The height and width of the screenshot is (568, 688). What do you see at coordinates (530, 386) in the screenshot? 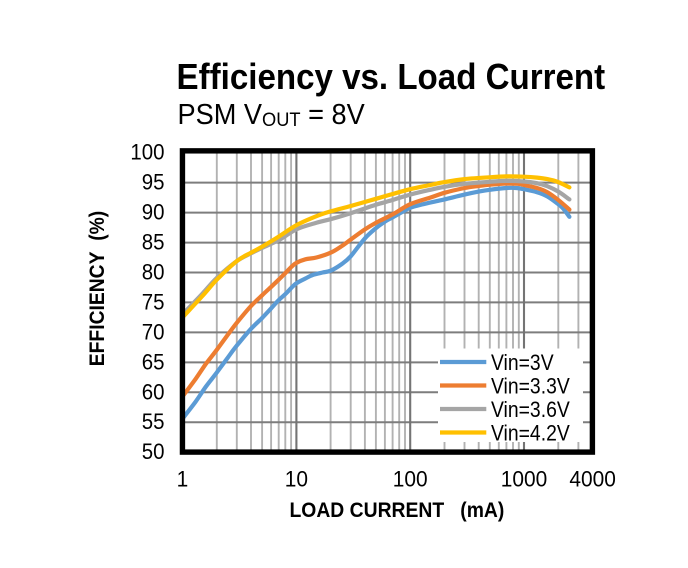
I see `svg-text: Vin=3.3V` at bounding box center [530, 386].